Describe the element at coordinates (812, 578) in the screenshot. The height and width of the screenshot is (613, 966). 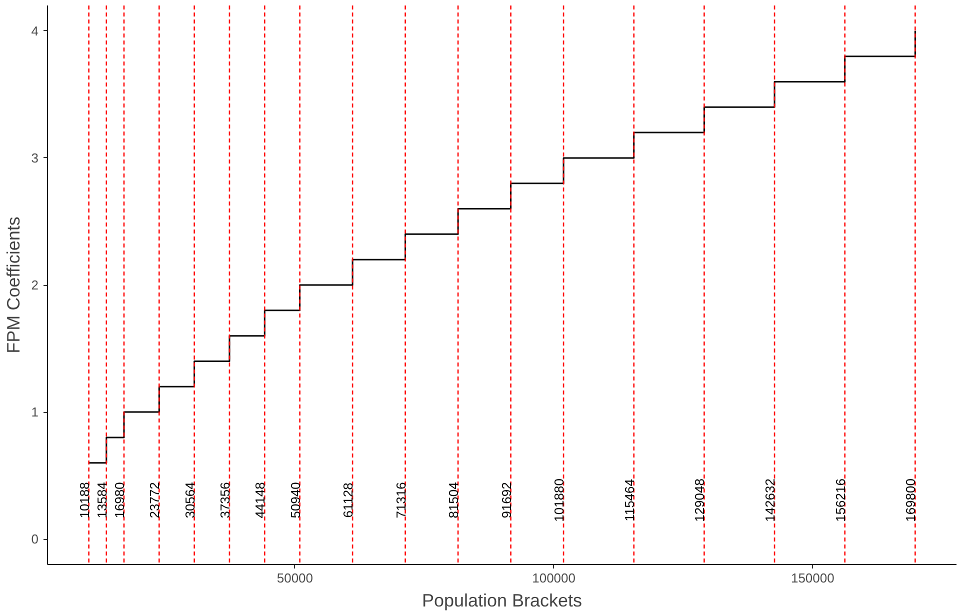
I see `x-tick-label: 150000` at that location.